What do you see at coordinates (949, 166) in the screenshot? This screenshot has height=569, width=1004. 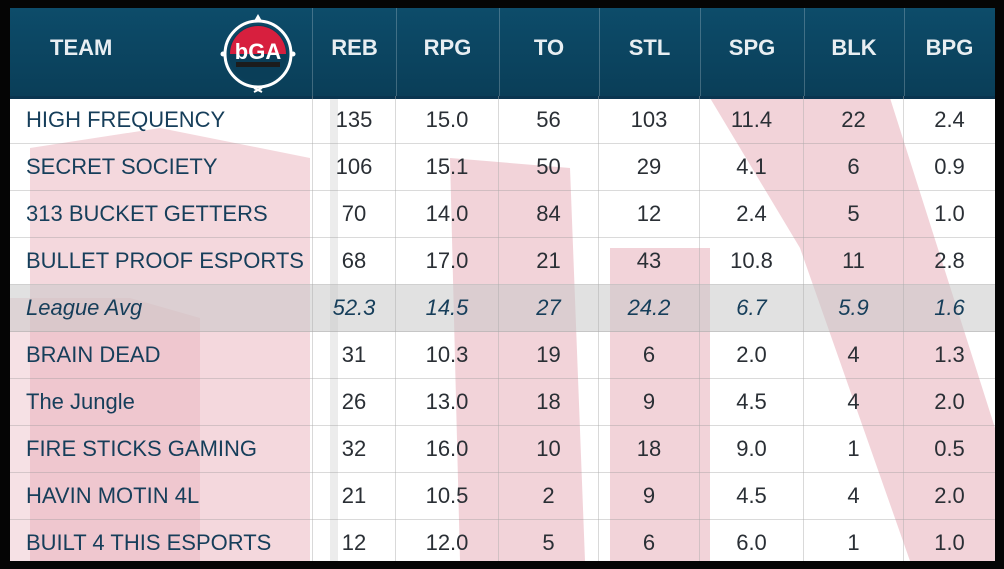 I see `cell-bpg: 0.9` at bounding box center [949, 166].